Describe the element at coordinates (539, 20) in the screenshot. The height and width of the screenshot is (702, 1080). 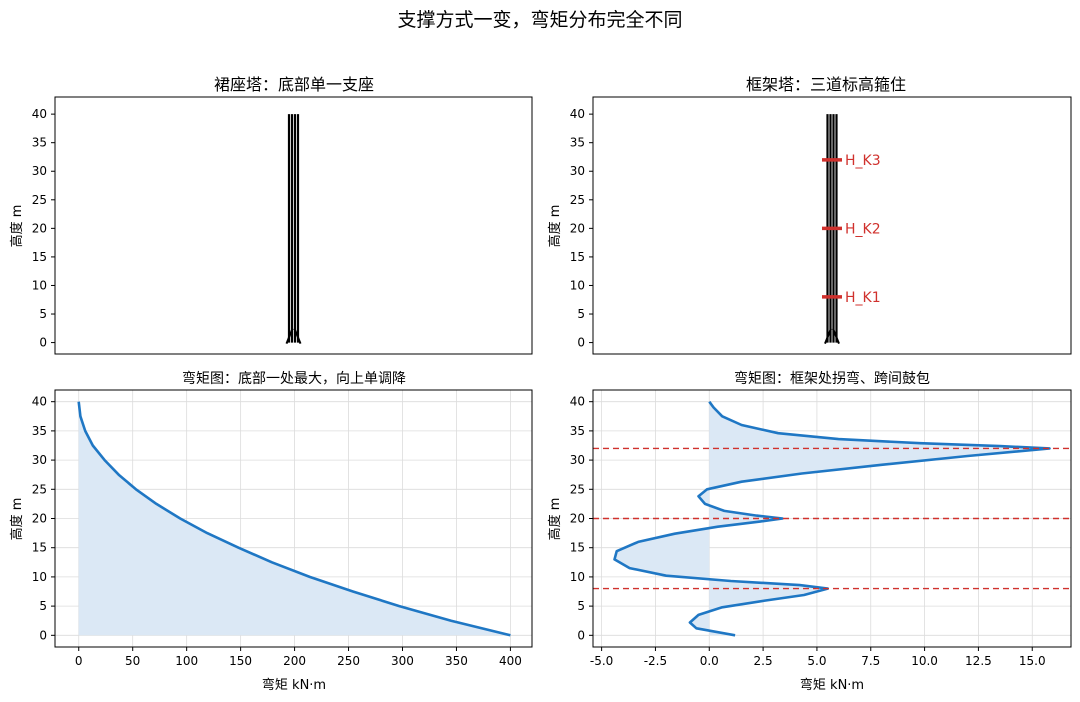
I see `figure-suptitle: 支撑方式一变，弯矩分布完全不同` at that location.